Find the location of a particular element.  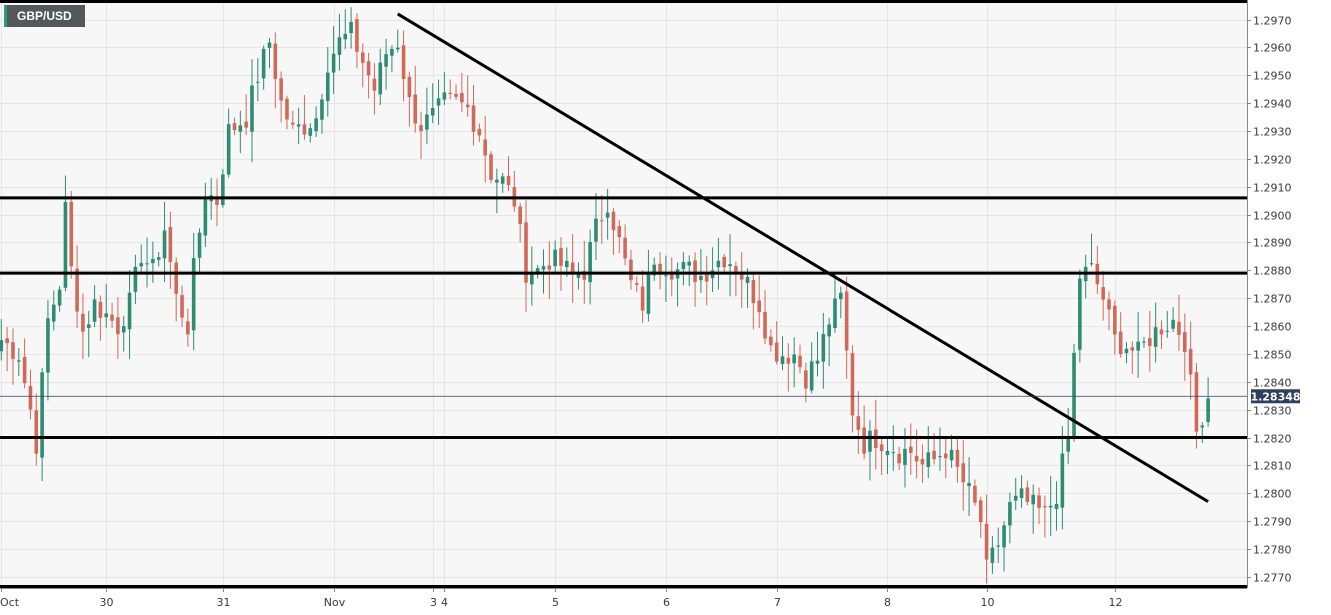

x-axis: Oct 30 31 Nov 3 4 5 6 7 8 10 12 is located at coordinates (623, 598).